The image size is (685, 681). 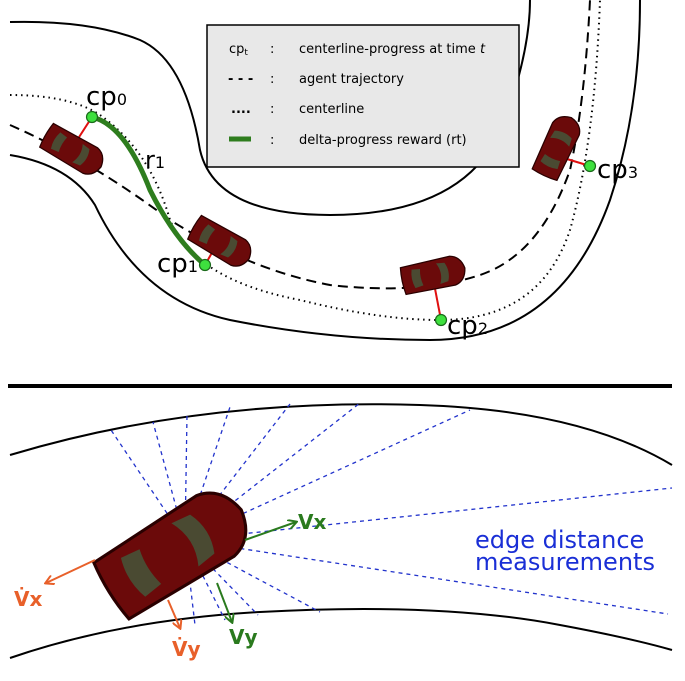 I want to click on vy-dot-label: V̇y, so click(x=186, y=649).